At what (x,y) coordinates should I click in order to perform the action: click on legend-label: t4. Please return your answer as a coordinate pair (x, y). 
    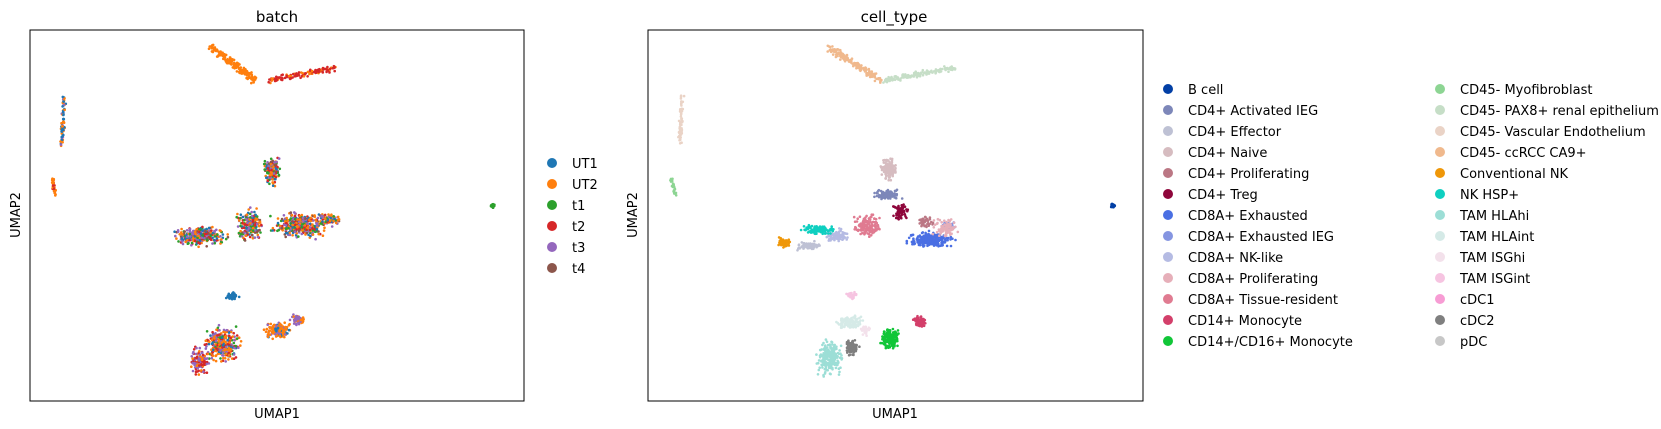
    Looking at the image, I should click on (578, 269).